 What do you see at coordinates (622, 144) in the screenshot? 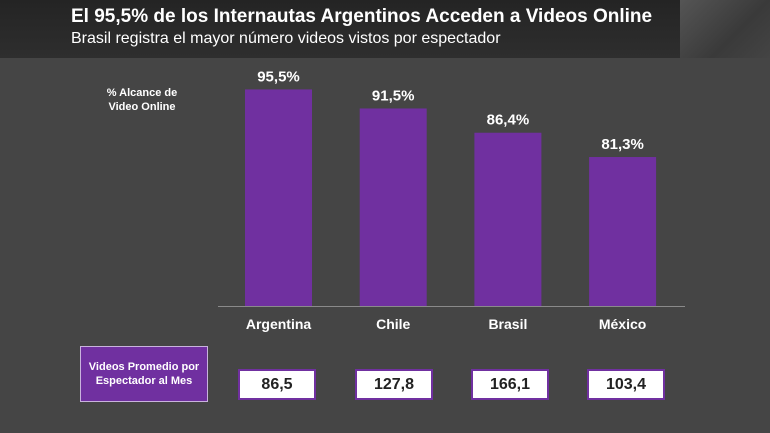
I see `data-label-4: 81,3%` at bounding box center [622, 144].